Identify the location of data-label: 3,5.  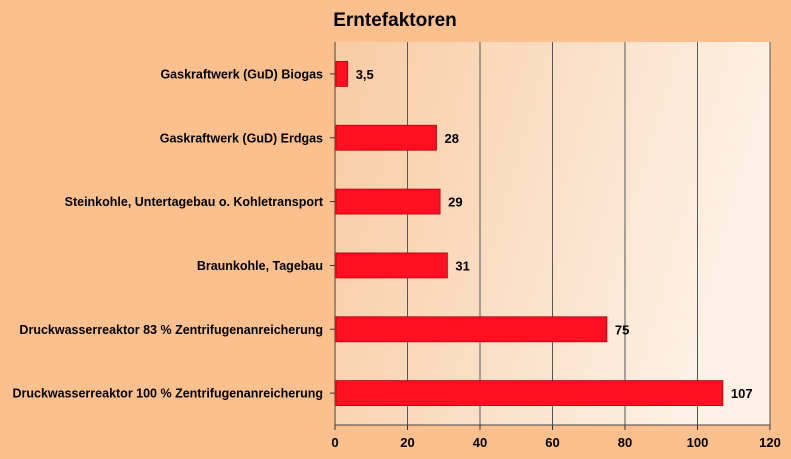
(365, 74).